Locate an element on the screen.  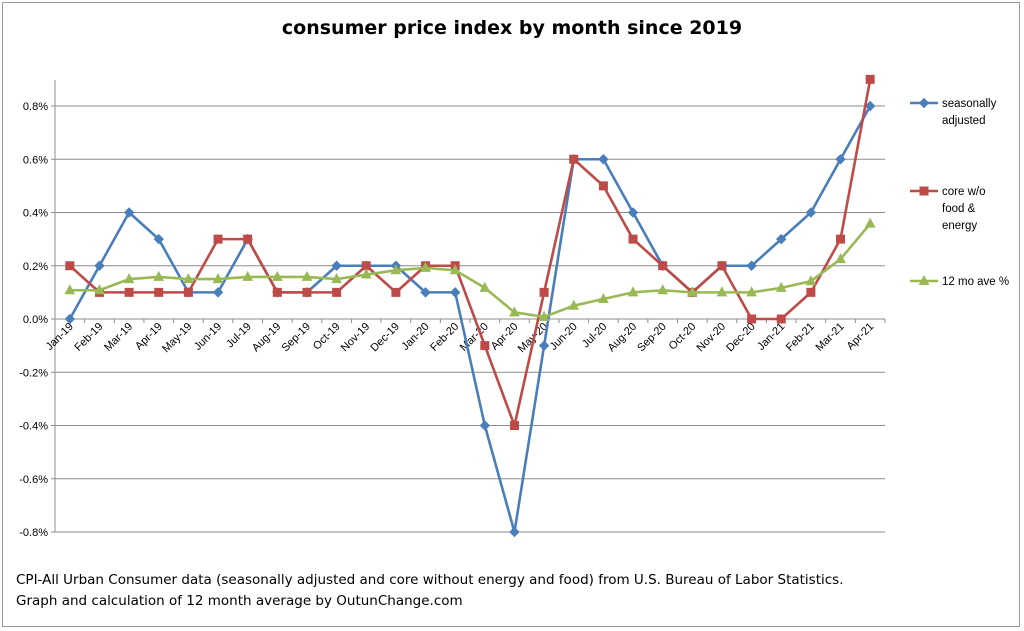
y-tick-labels: -0.8% -0.6% -0.4% -0.2% 0.0% 0.2% 0.4% 0.6% 0.8% is located at coordinates (33, 320).